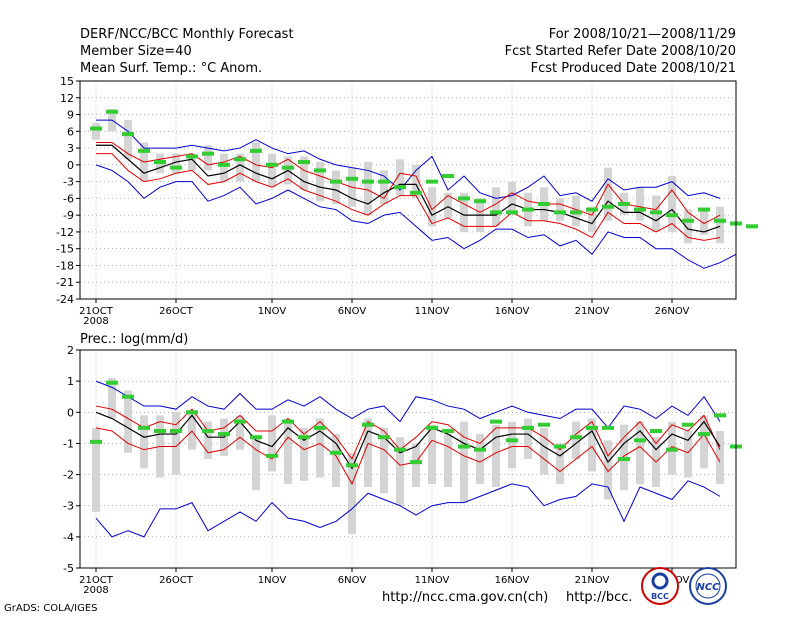  I want to click on ncc-url-link: http://ncc.cma.gov.cn(ch), so click(465, 597).